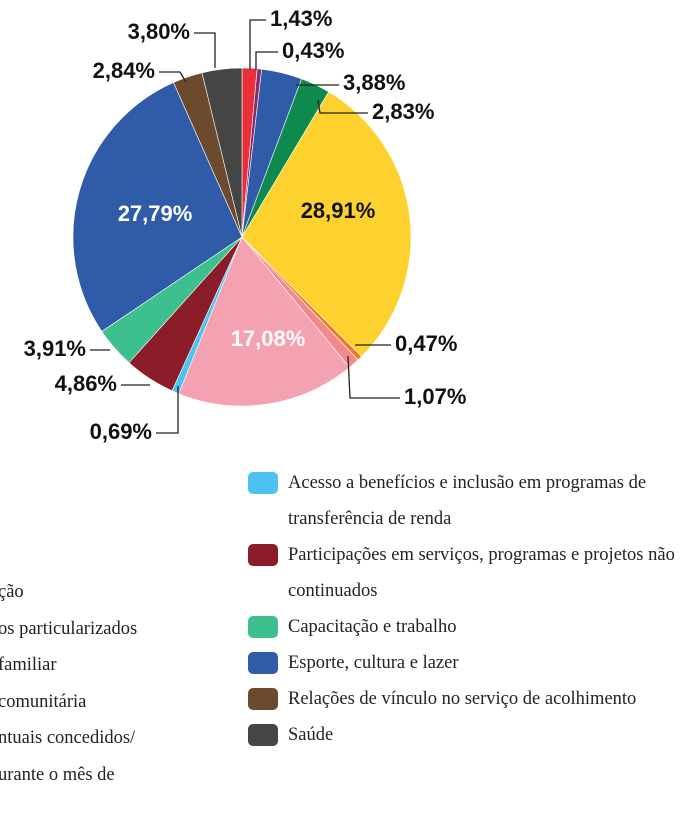  I want to click on data-label: 17,08%, so click(268, 338).